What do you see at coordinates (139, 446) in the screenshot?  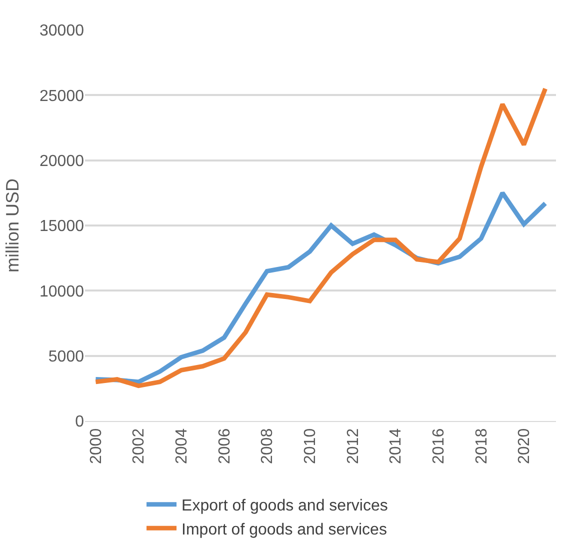 I see `x-tick-label: 2002` at bounding box center [139, 446].